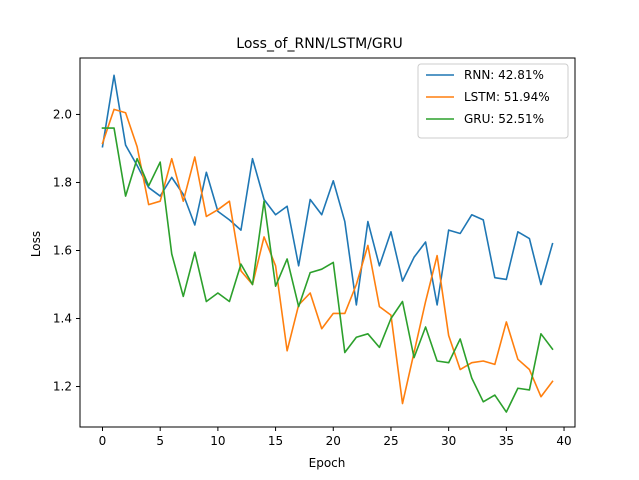  What do you see at coordinates (62, 182) in the screenshot?
I see `y-tick-label: 1.8` at bounding box center [62, 182].